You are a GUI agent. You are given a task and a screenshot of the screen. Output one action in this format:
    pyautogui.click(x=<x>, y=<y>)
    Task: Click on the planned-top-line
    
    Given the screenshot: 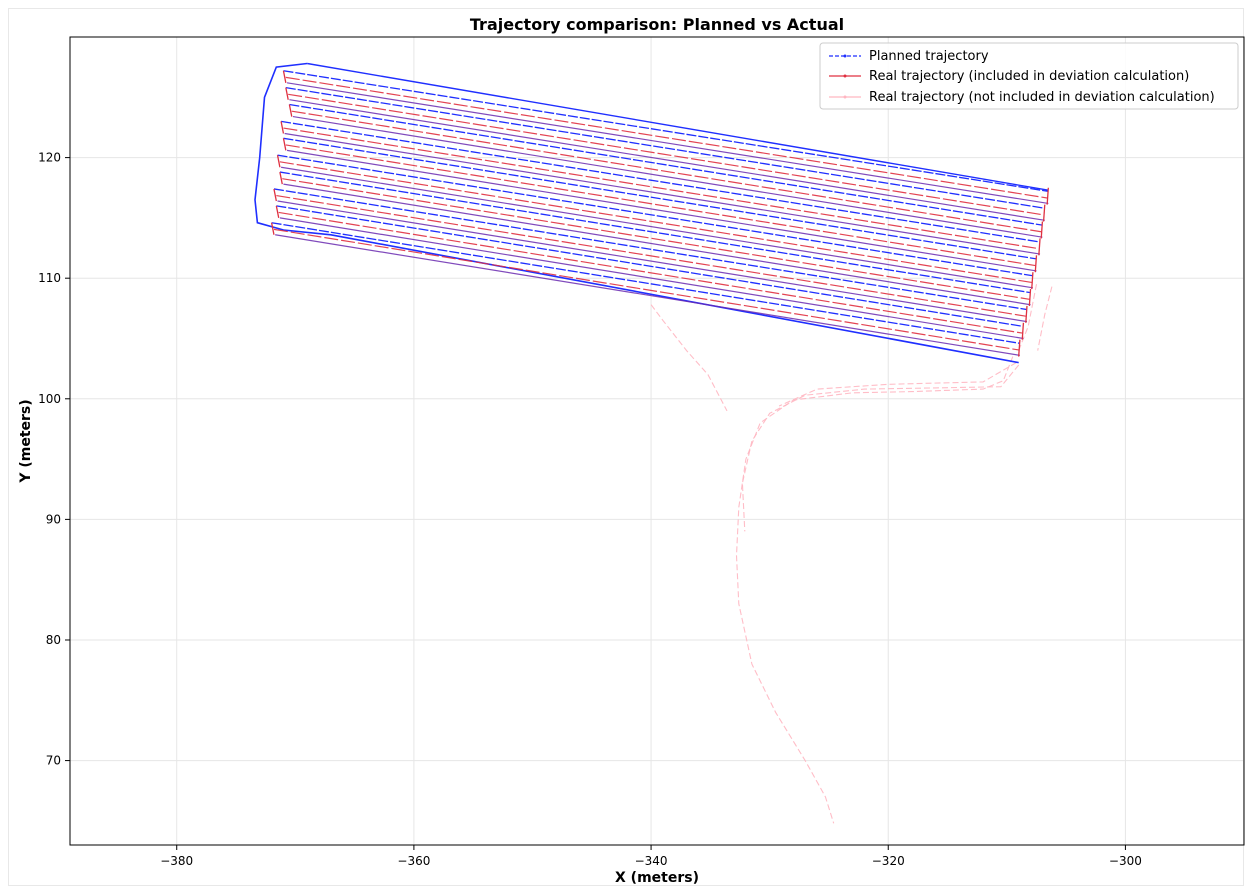 What is the action you would take?
    pyautogui.click(x=678, y=126)
    